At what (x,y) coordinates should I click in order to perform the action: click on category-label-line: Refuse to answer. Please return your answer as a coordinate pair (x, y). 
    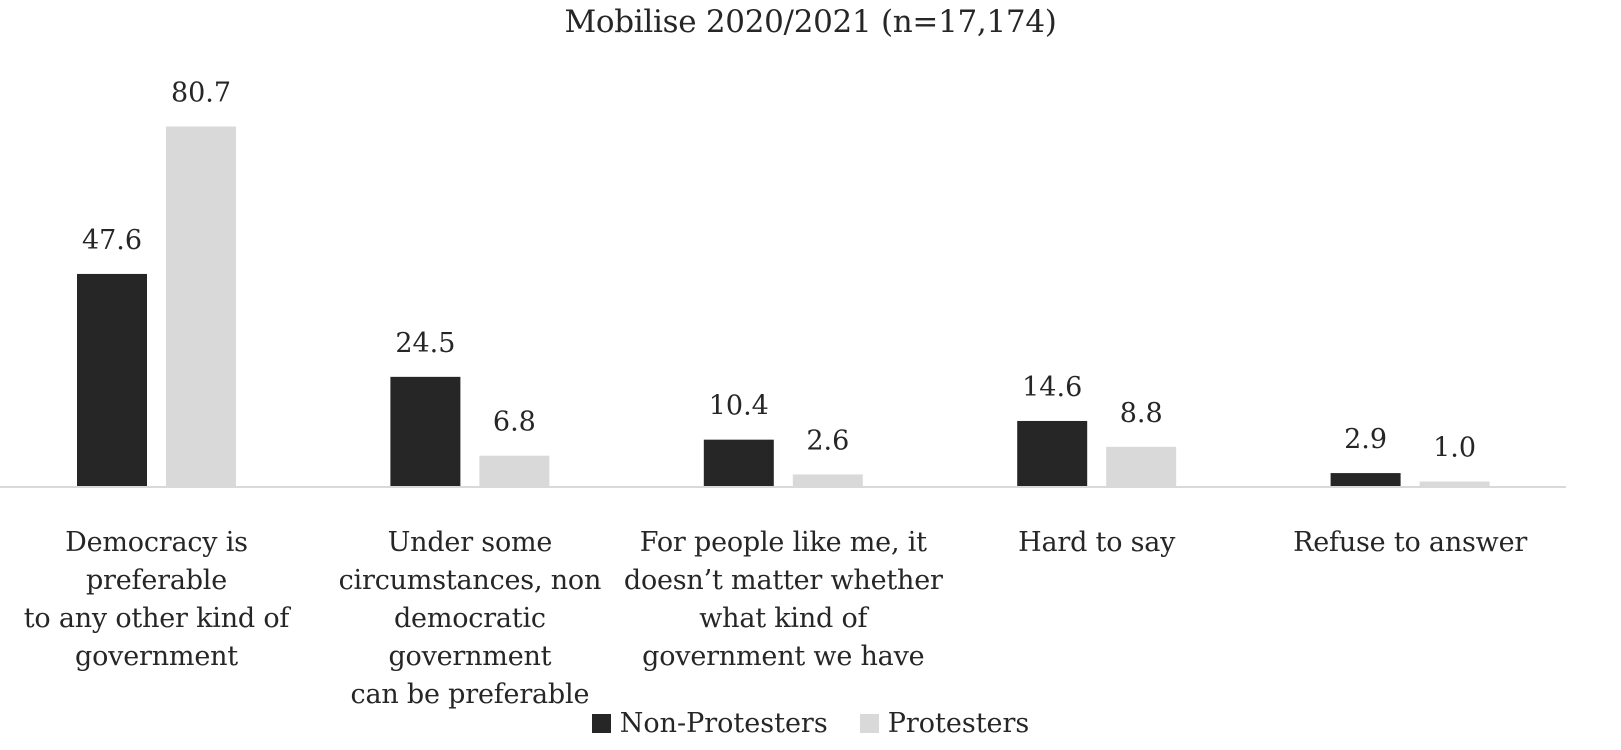
    Looking at the image, I should click on (1410, 542).